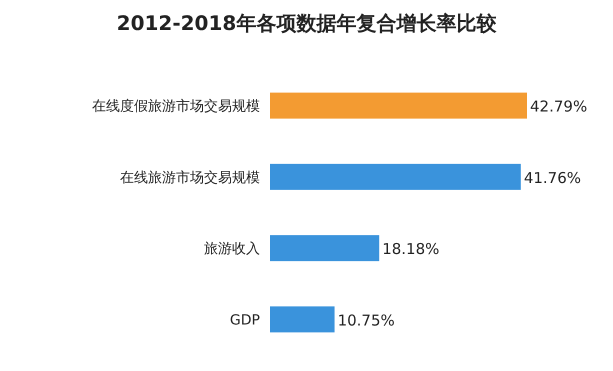 The width and height of the screenshot is (613, 371). Describe the element at coordinates (366, 320) in the screenshot. I see `data-label: 10.75%` at that location.